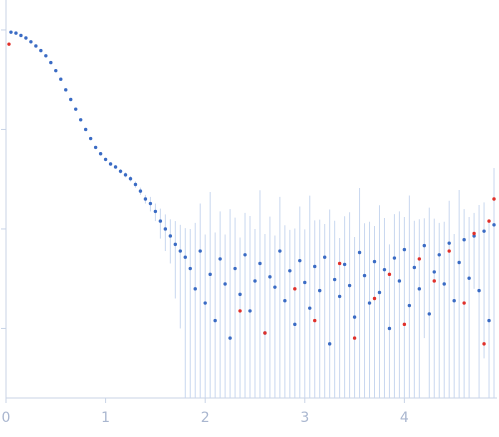 This screenshot has width=499, height=437. I want to click on x-tick-label: 4, so click(404, 418).